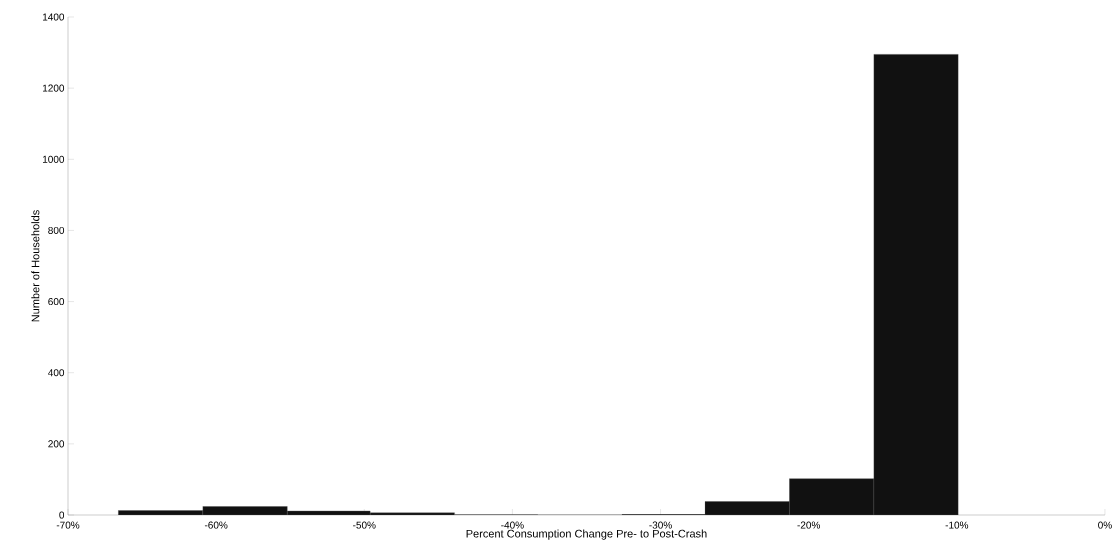 The width and height of the screenshot is (1115, 552). Describe the element at coordinates (62, 515) in the screenshot. I see `y-tick-label: 0` at that location.